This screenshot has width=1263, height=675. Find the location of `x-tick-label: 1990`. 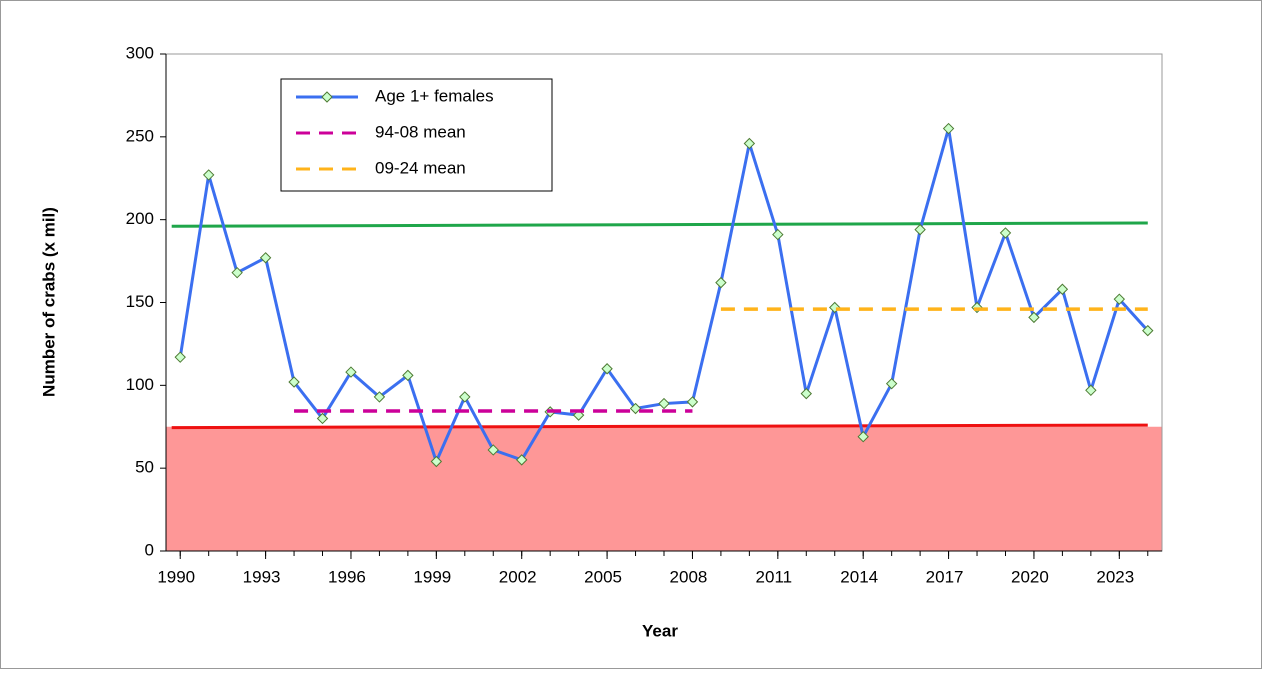

x-tick-label: 1990 is located at coordinates (176, 576).